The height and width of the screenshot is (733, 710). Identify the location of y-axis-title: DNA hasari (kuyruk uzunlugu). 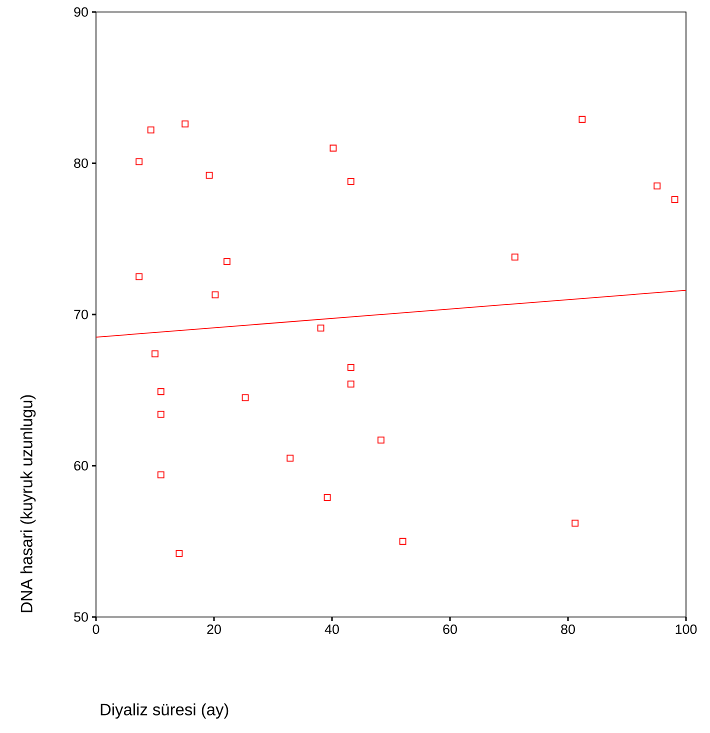
(28, 503).